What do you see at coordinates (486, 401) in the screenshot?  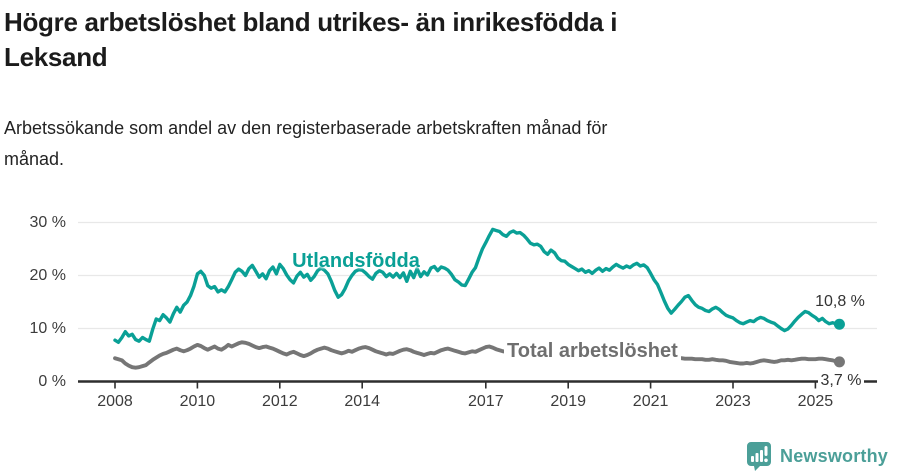 I see `x-axis-label-2017: 2017` at bounding box center [486, 401].